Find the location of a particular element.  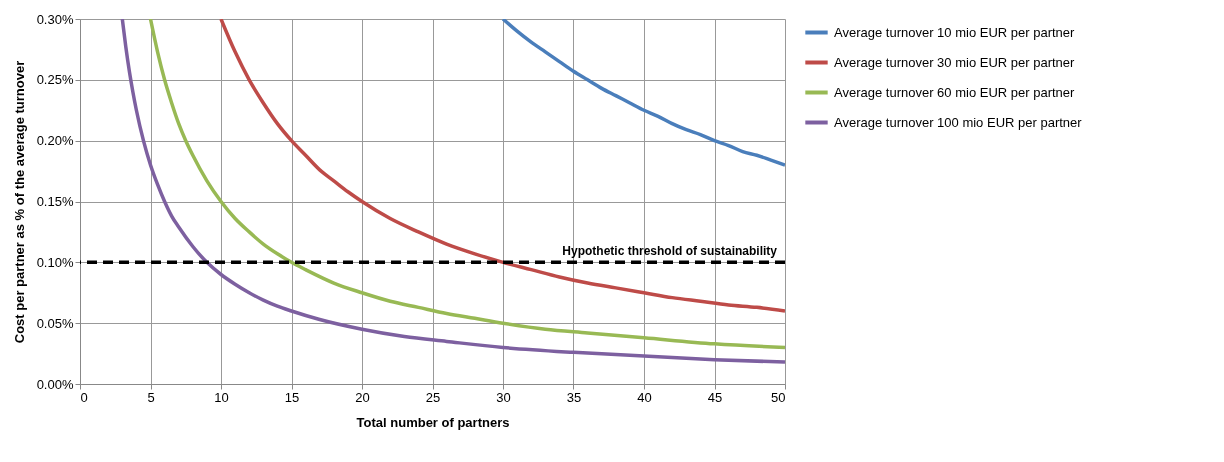

x-tick-label: 40 is located at coordinates (644, 397).